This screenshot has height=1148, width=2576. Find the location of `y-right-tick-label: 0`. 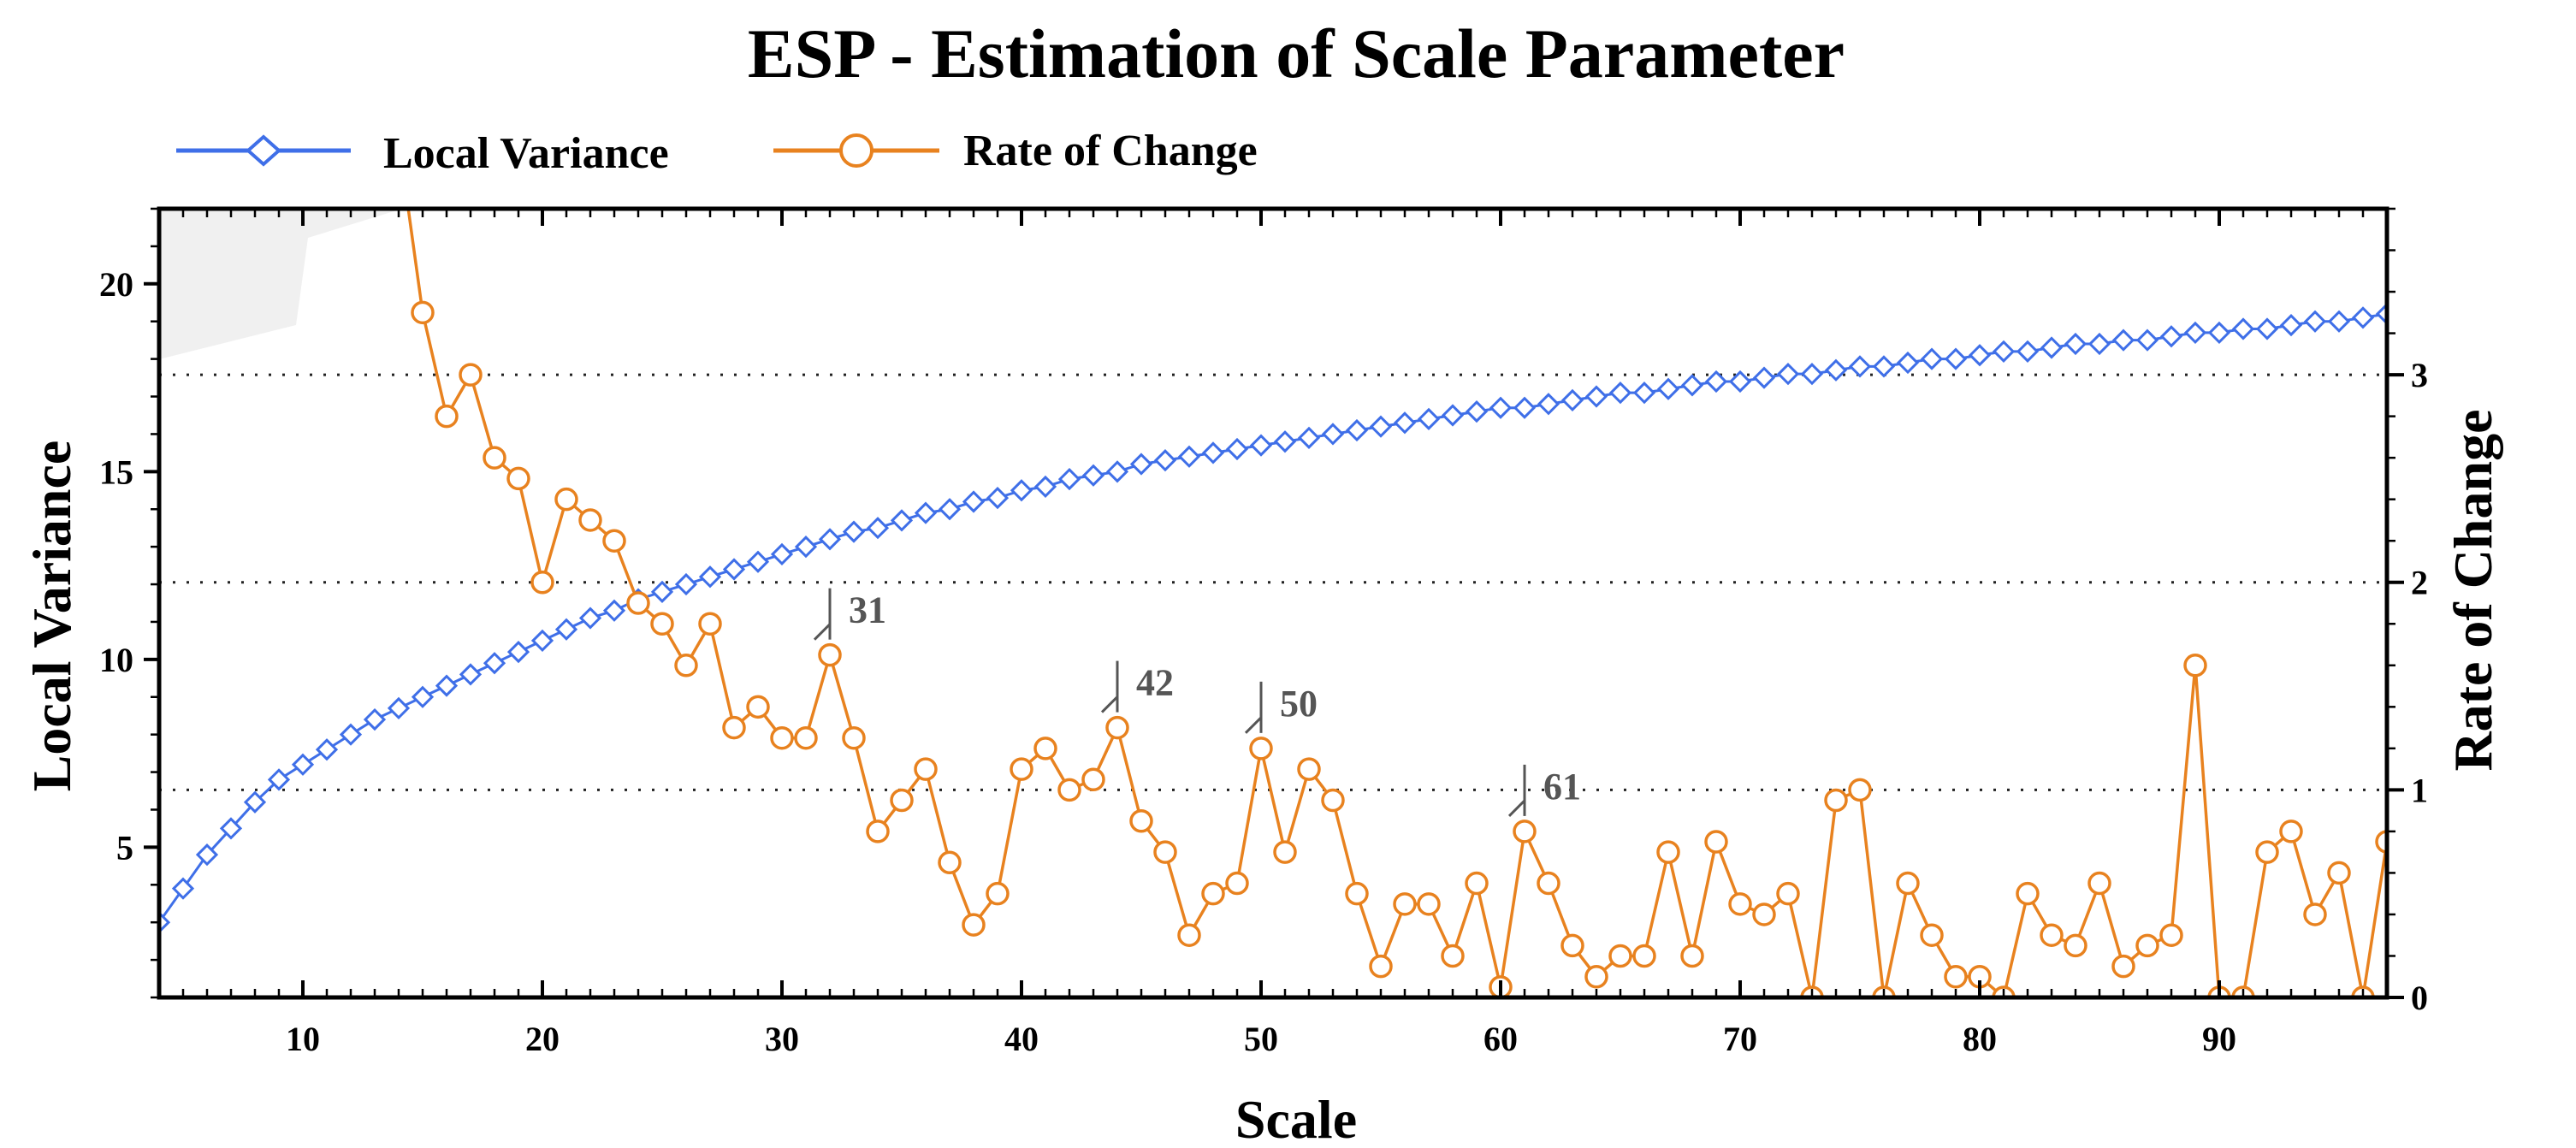

y-right-tick-label: 0 is located at coordinates (2419, 998).